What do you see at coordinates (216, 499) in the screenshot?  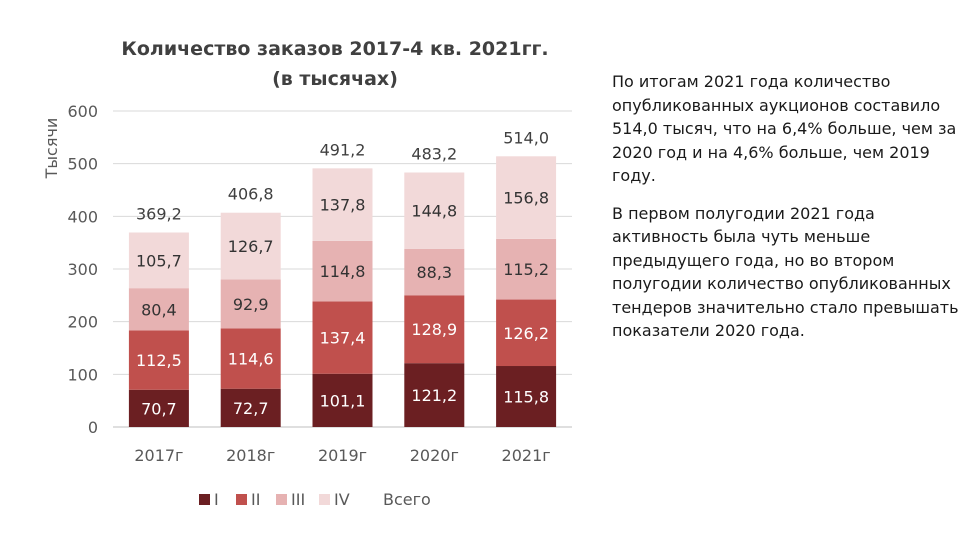 I see `legend-label: I` at bounding box center [216, 499].